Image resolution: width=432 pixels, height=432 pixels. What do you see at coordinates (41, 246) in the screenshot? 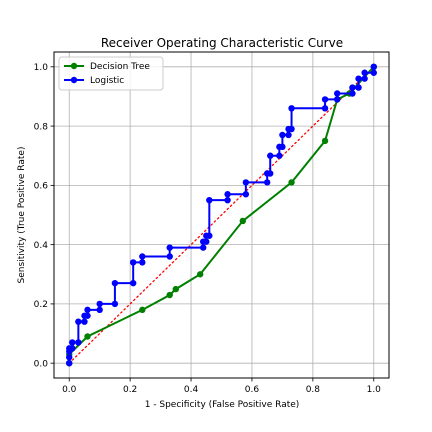
I see `y-tick-label: 0.4` at bounding box center [41, 246].